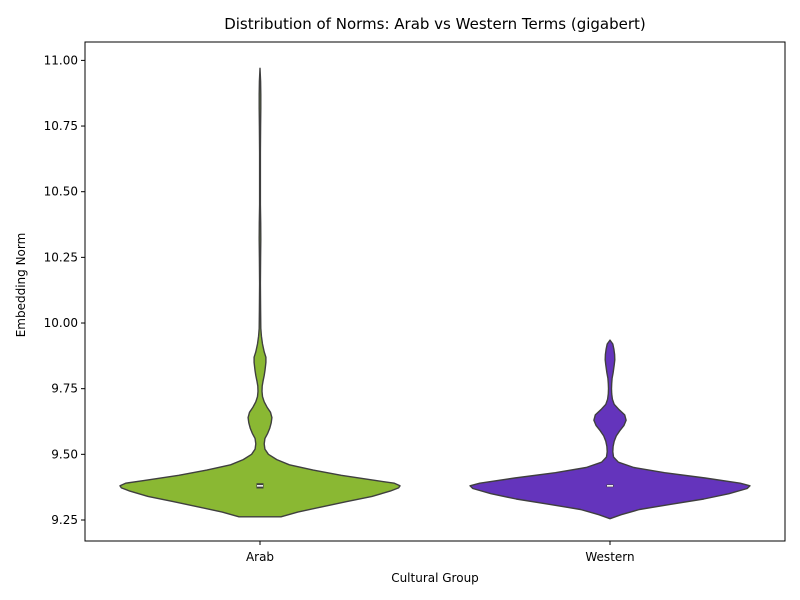 The image size is (800, 600). Describe the element at coordinates (61, 126) in the screenshot. I see `y-tick-label: 10.75` at that location.